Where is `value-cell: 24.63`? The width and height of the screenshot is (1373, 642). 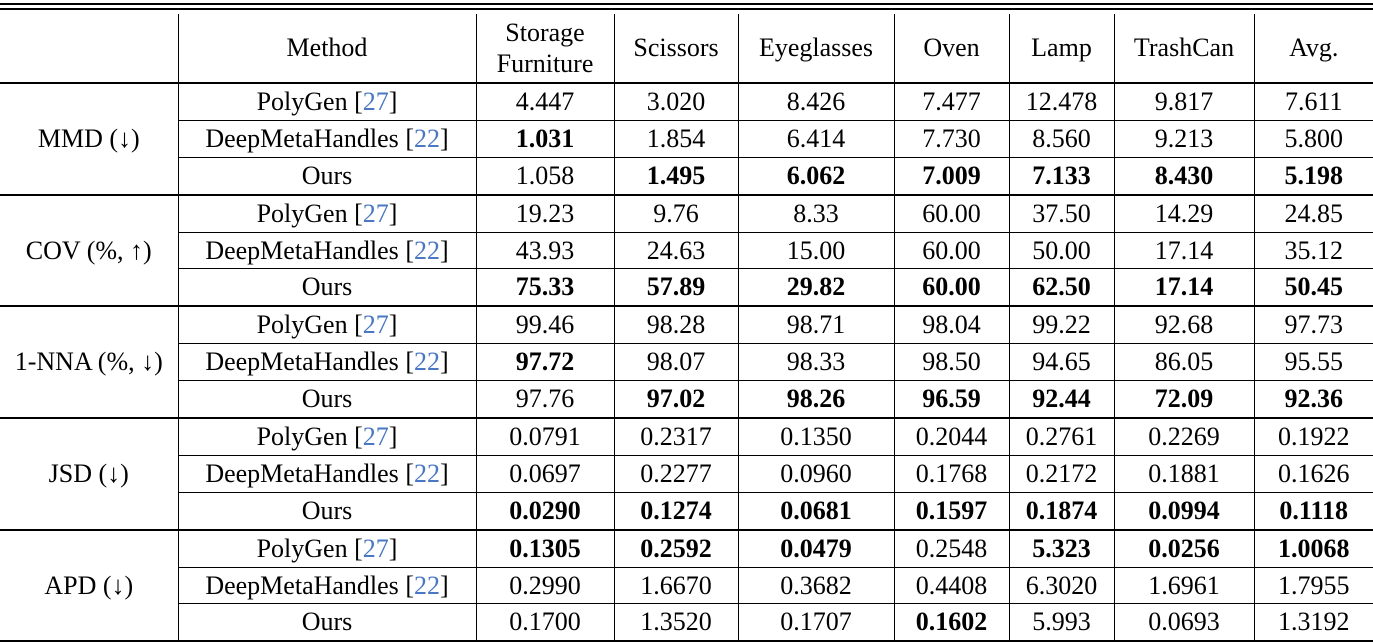 value-cell: 24.63 is located at coordinates (675, 251).